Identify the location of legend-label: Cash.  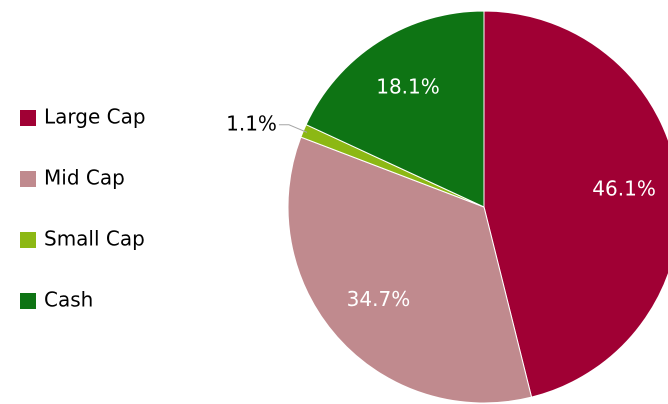
(68, 300).